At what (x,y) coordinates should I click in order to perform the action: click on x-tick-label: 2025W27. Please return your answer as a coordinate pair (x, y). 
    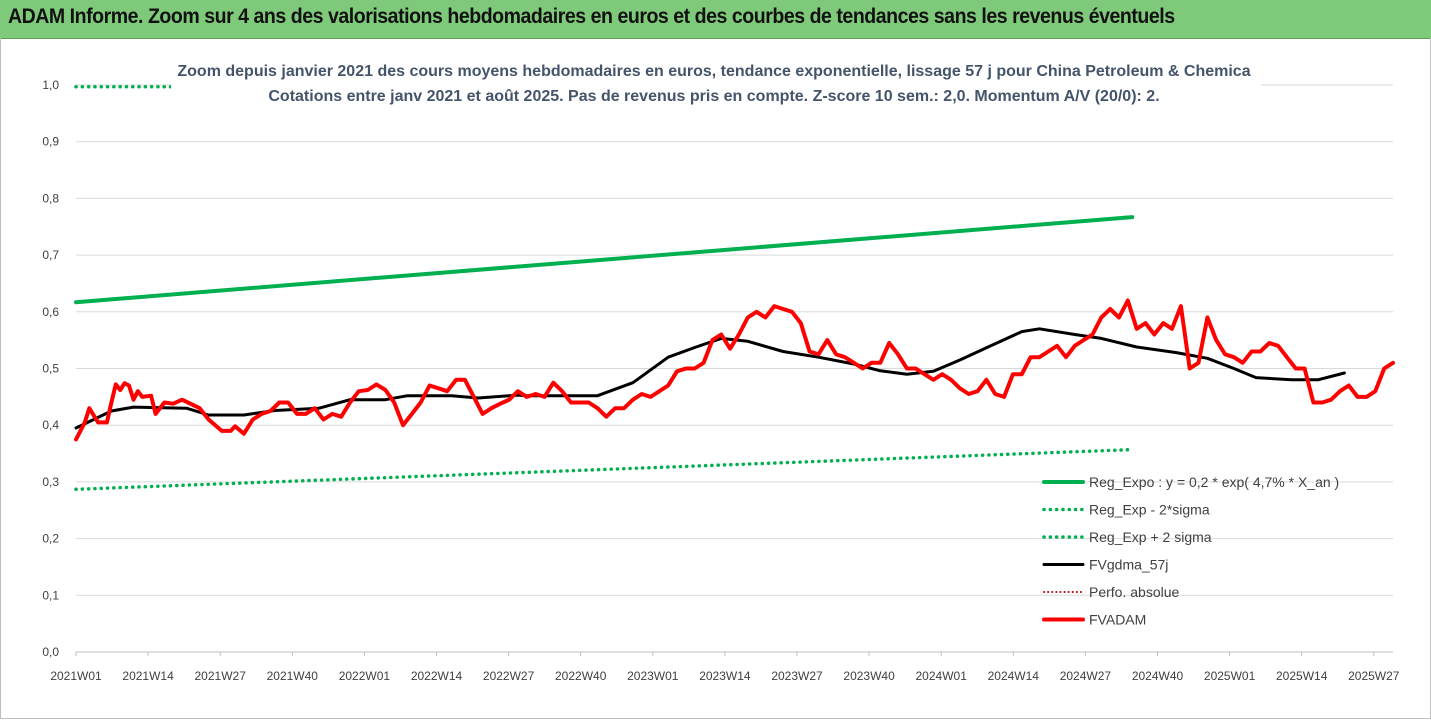
    Looking at the image, I should click on (1374, 676).